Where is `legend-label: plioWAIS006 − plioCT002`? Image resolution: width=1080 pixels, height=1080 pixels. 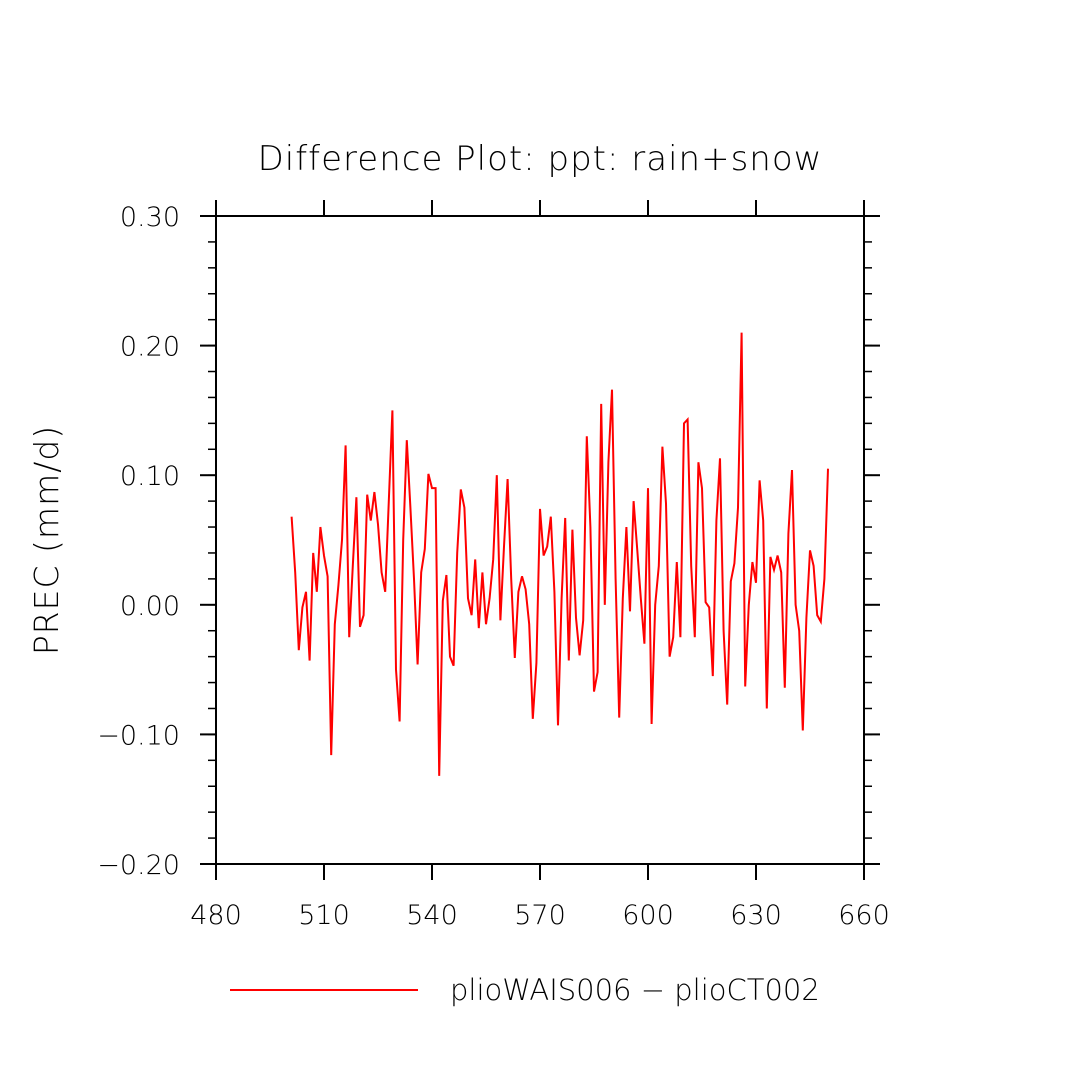
legend-label: plioWAIS006 − plioCT002 is located at coordinates (635, 990).